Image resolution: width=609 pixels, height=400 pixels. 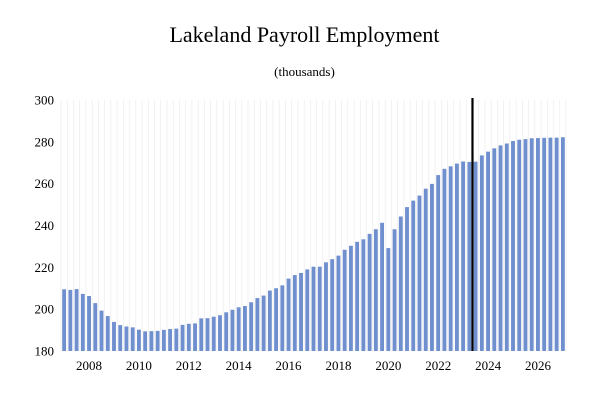 I want to click on bar-2012Q2, so click(x=195, y=337).